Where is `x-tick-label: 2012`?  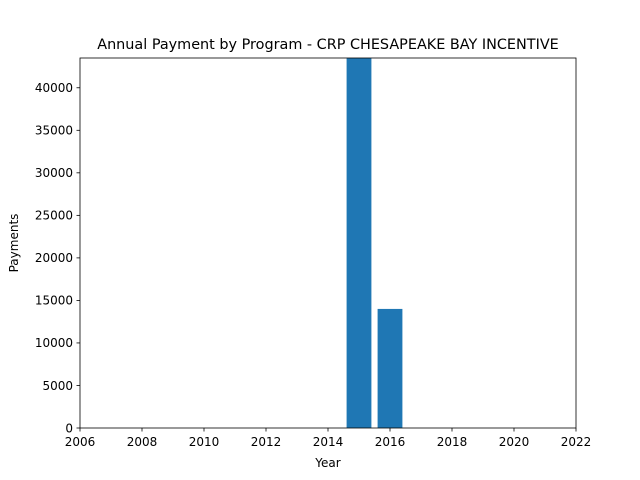 x-tick-label: 2012 is located at coordinates (266, 442).